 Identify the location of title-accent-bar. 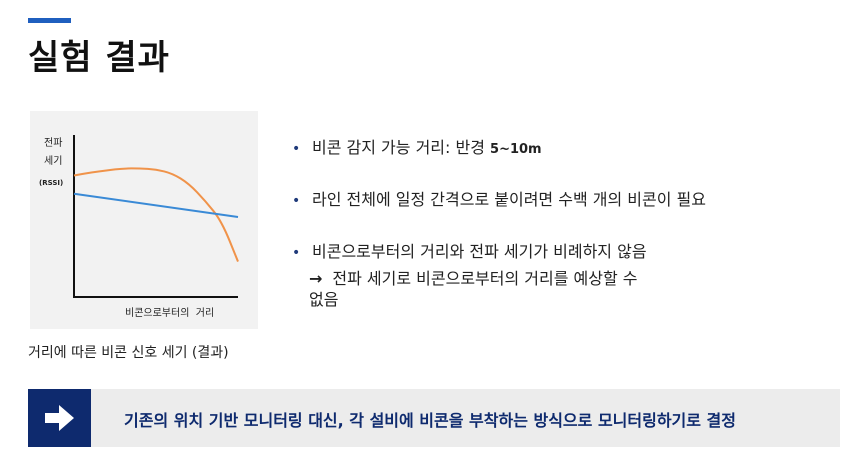
(49, 20).